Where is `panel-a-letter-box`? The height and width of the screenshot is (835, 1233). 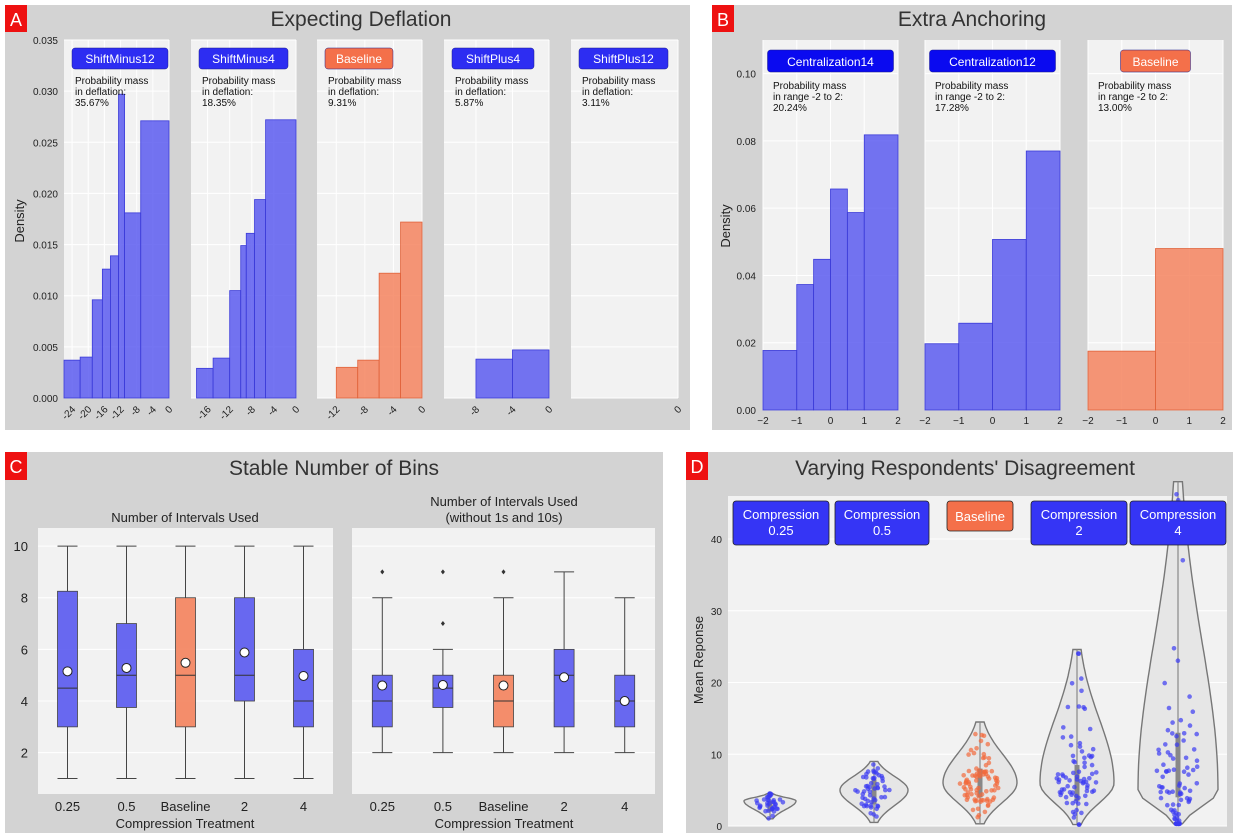
panel-a-letter-box is located at coordinates (16, 18).